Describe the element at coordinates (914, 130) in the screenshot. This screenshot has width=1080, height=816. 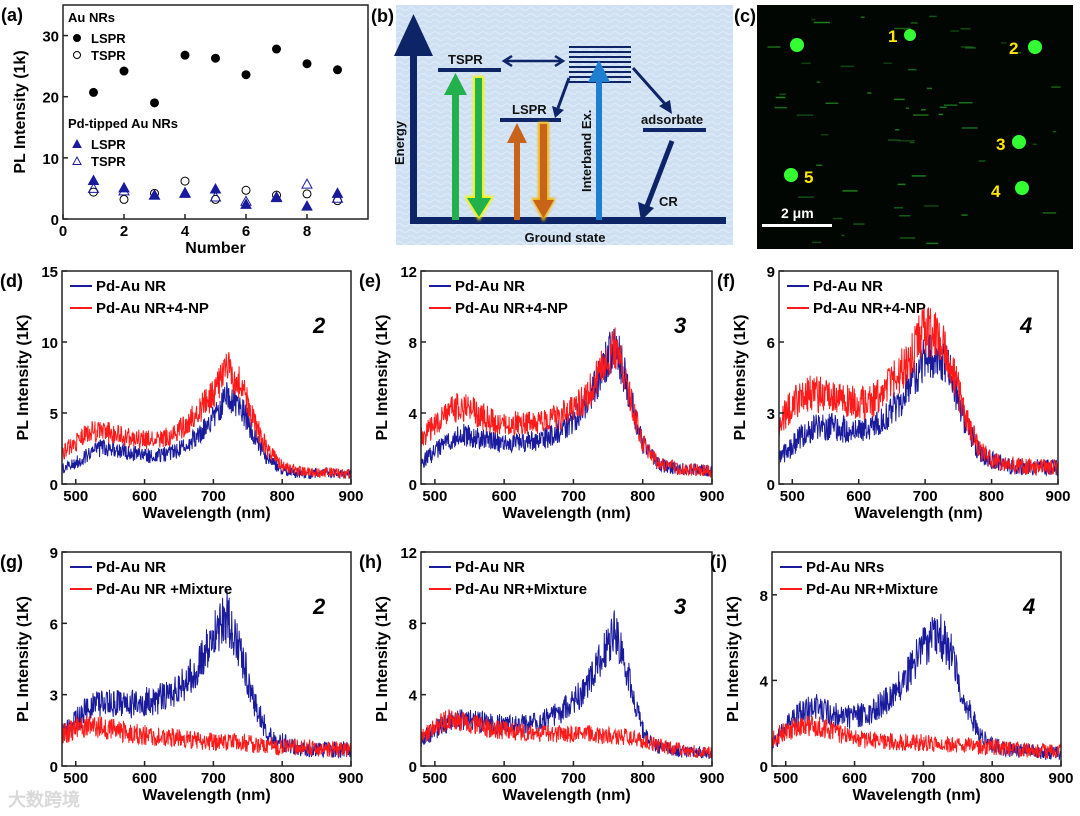
I see `background-streaks` at that location.